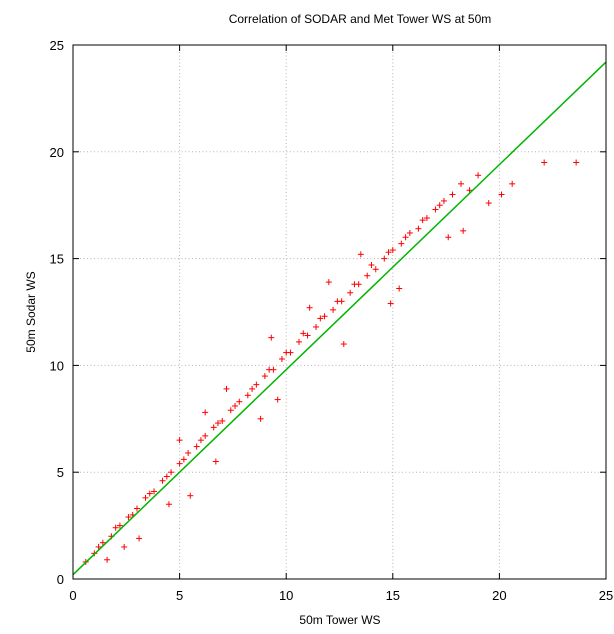 This screenshot has height=634, width=614. Describe the element at coordinates (72, 595) in the screenshot. I see `x-tick-label: 0` at that location.